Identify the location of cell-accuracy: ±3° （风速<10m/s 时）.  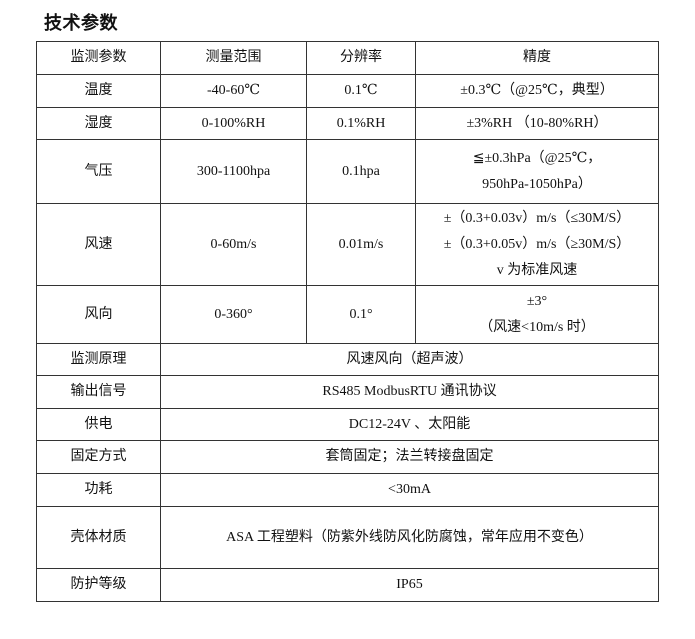
(537, 314).